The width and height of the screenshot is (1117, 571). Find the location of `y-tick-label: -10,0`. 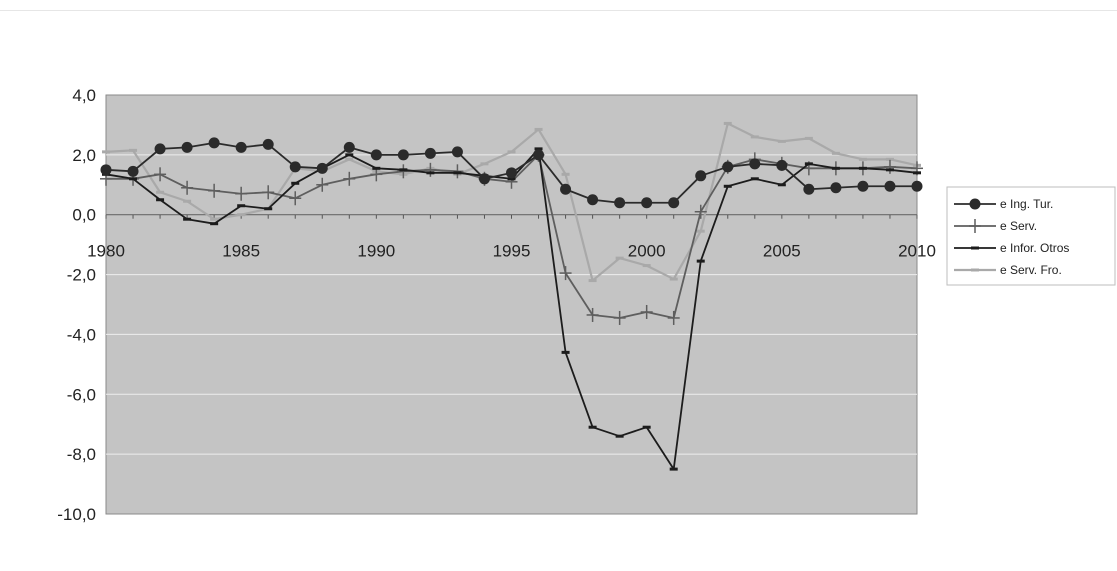

y-tick-label: -10,0 is located at coordinates (76, 514).